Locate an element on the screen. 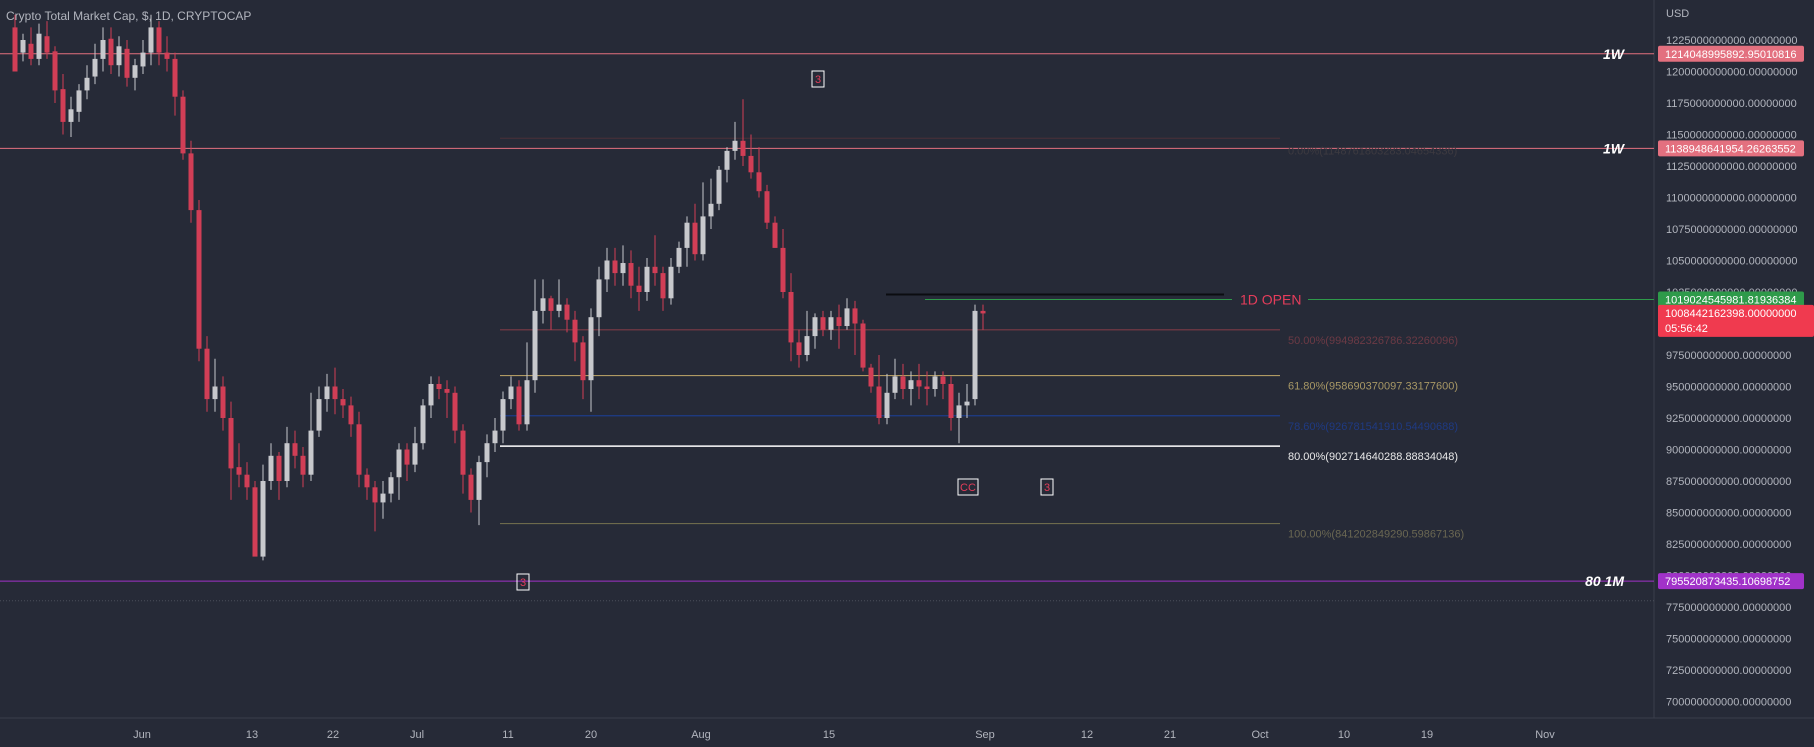 This screenshot has height=747, width=1814. price-tick-label: 1175000000000.00000000 is located at coordinates (1731, 104).